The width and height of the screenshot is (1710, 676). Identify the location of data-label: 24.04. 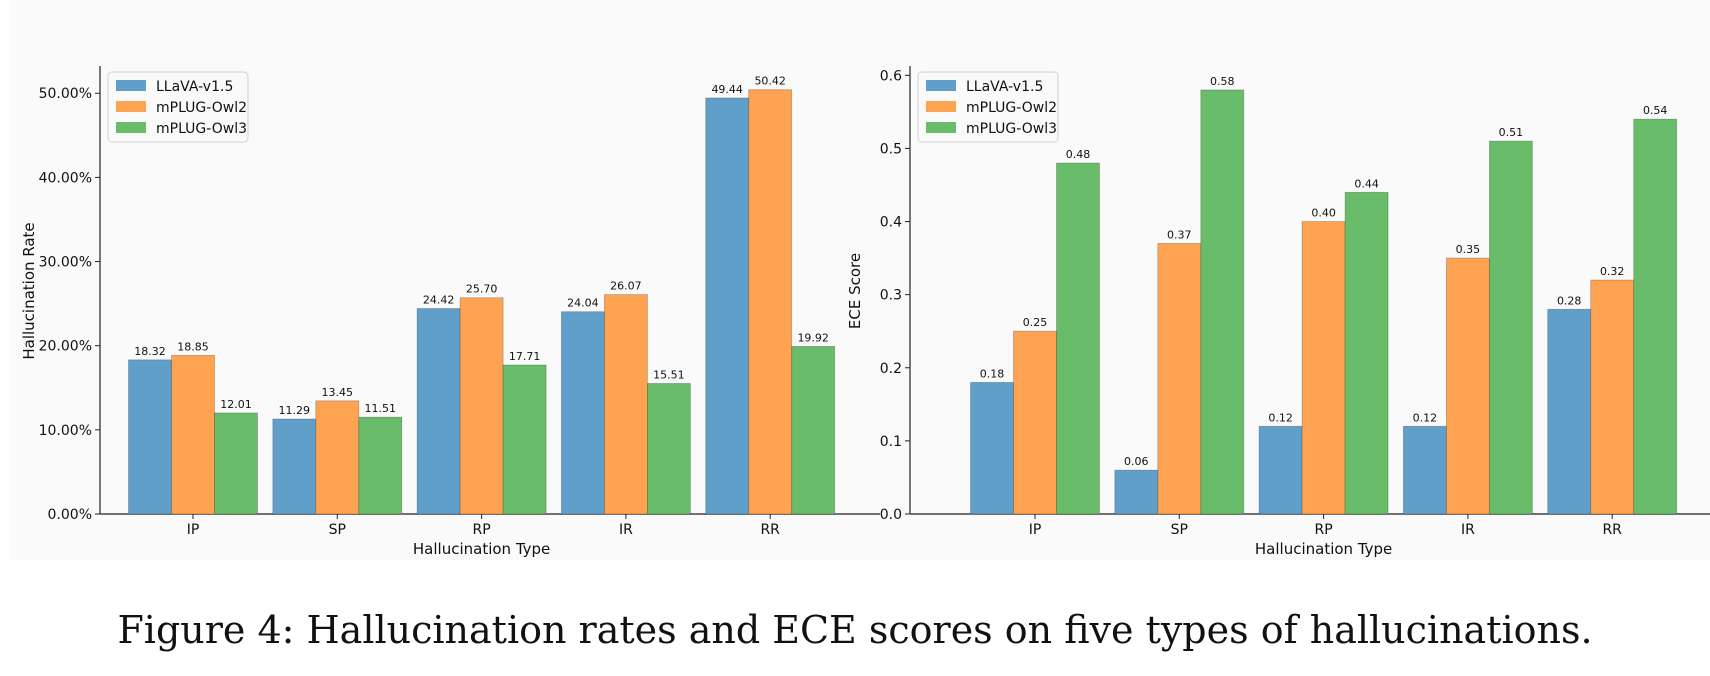
(583, 303).